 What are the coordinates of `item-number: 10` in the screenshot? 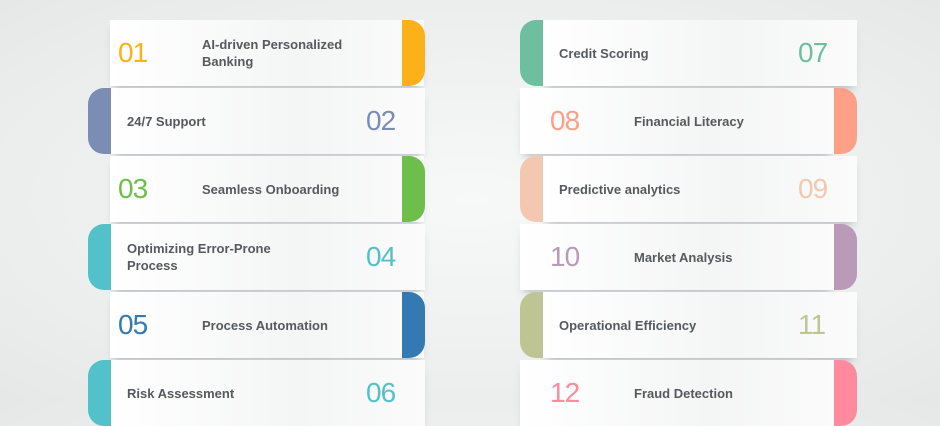 It's located at (565, 256).